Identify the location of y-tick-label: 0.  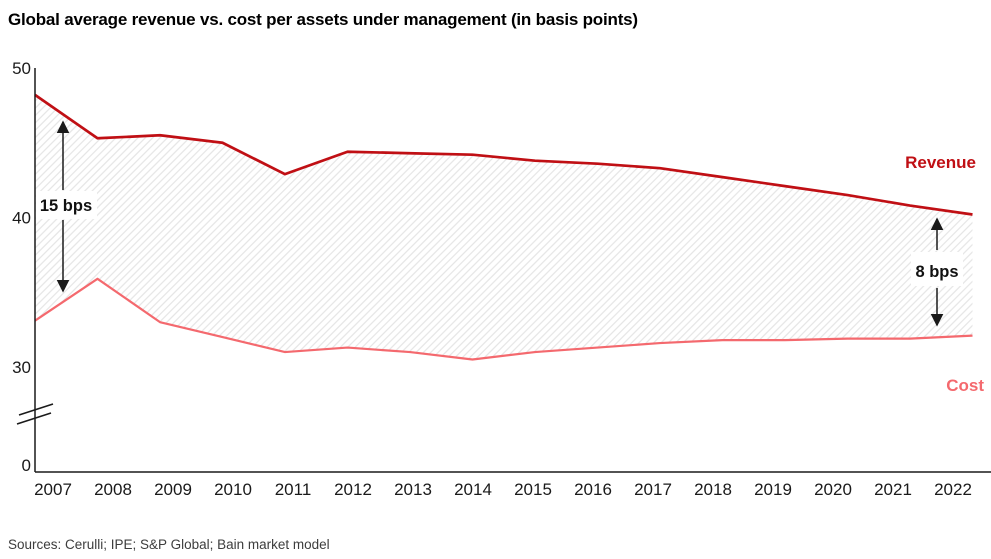
(26, 465).